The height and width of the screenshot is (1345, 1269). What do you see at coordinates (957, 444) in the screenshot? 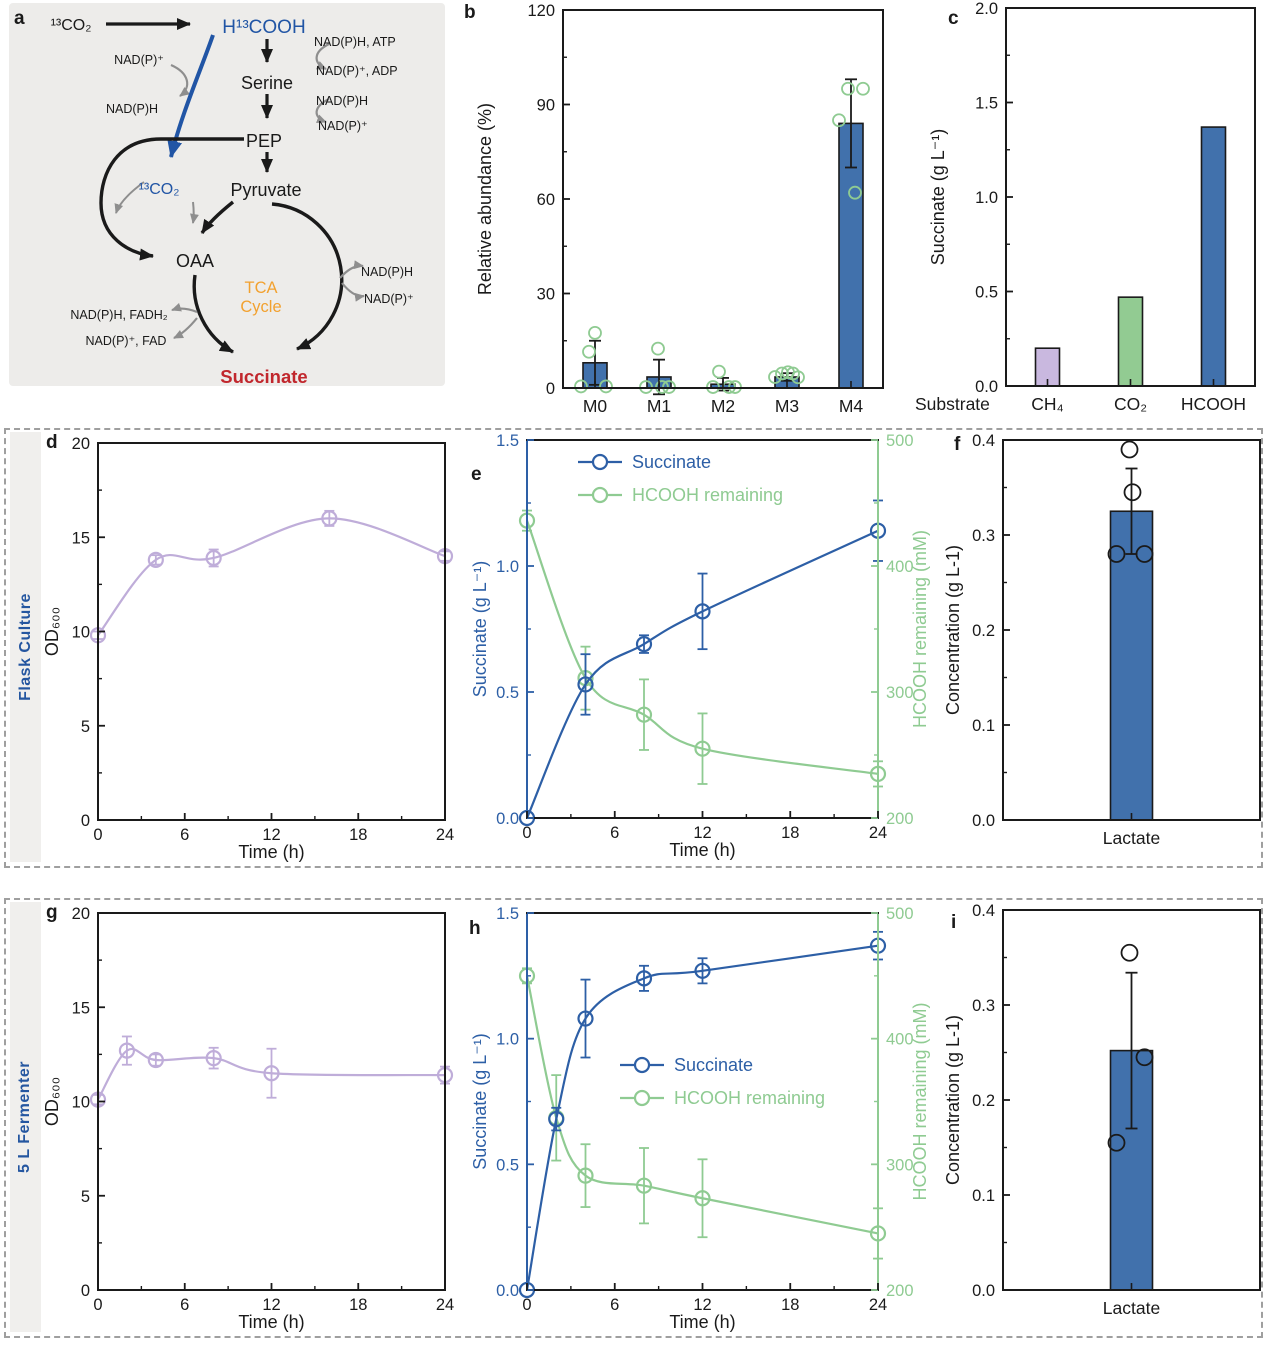
I see `panel-letter-f: f` at bounding box center [957, 444].